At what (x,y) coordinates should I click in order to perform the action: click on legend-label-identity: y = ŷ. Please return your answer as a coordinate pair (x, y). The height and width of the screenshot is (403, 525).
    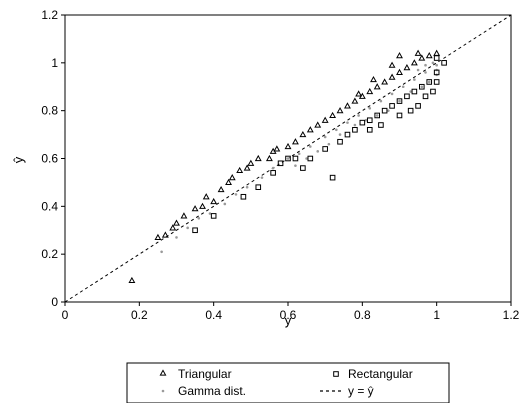
    Looking at the image, I should click on (361, 391).